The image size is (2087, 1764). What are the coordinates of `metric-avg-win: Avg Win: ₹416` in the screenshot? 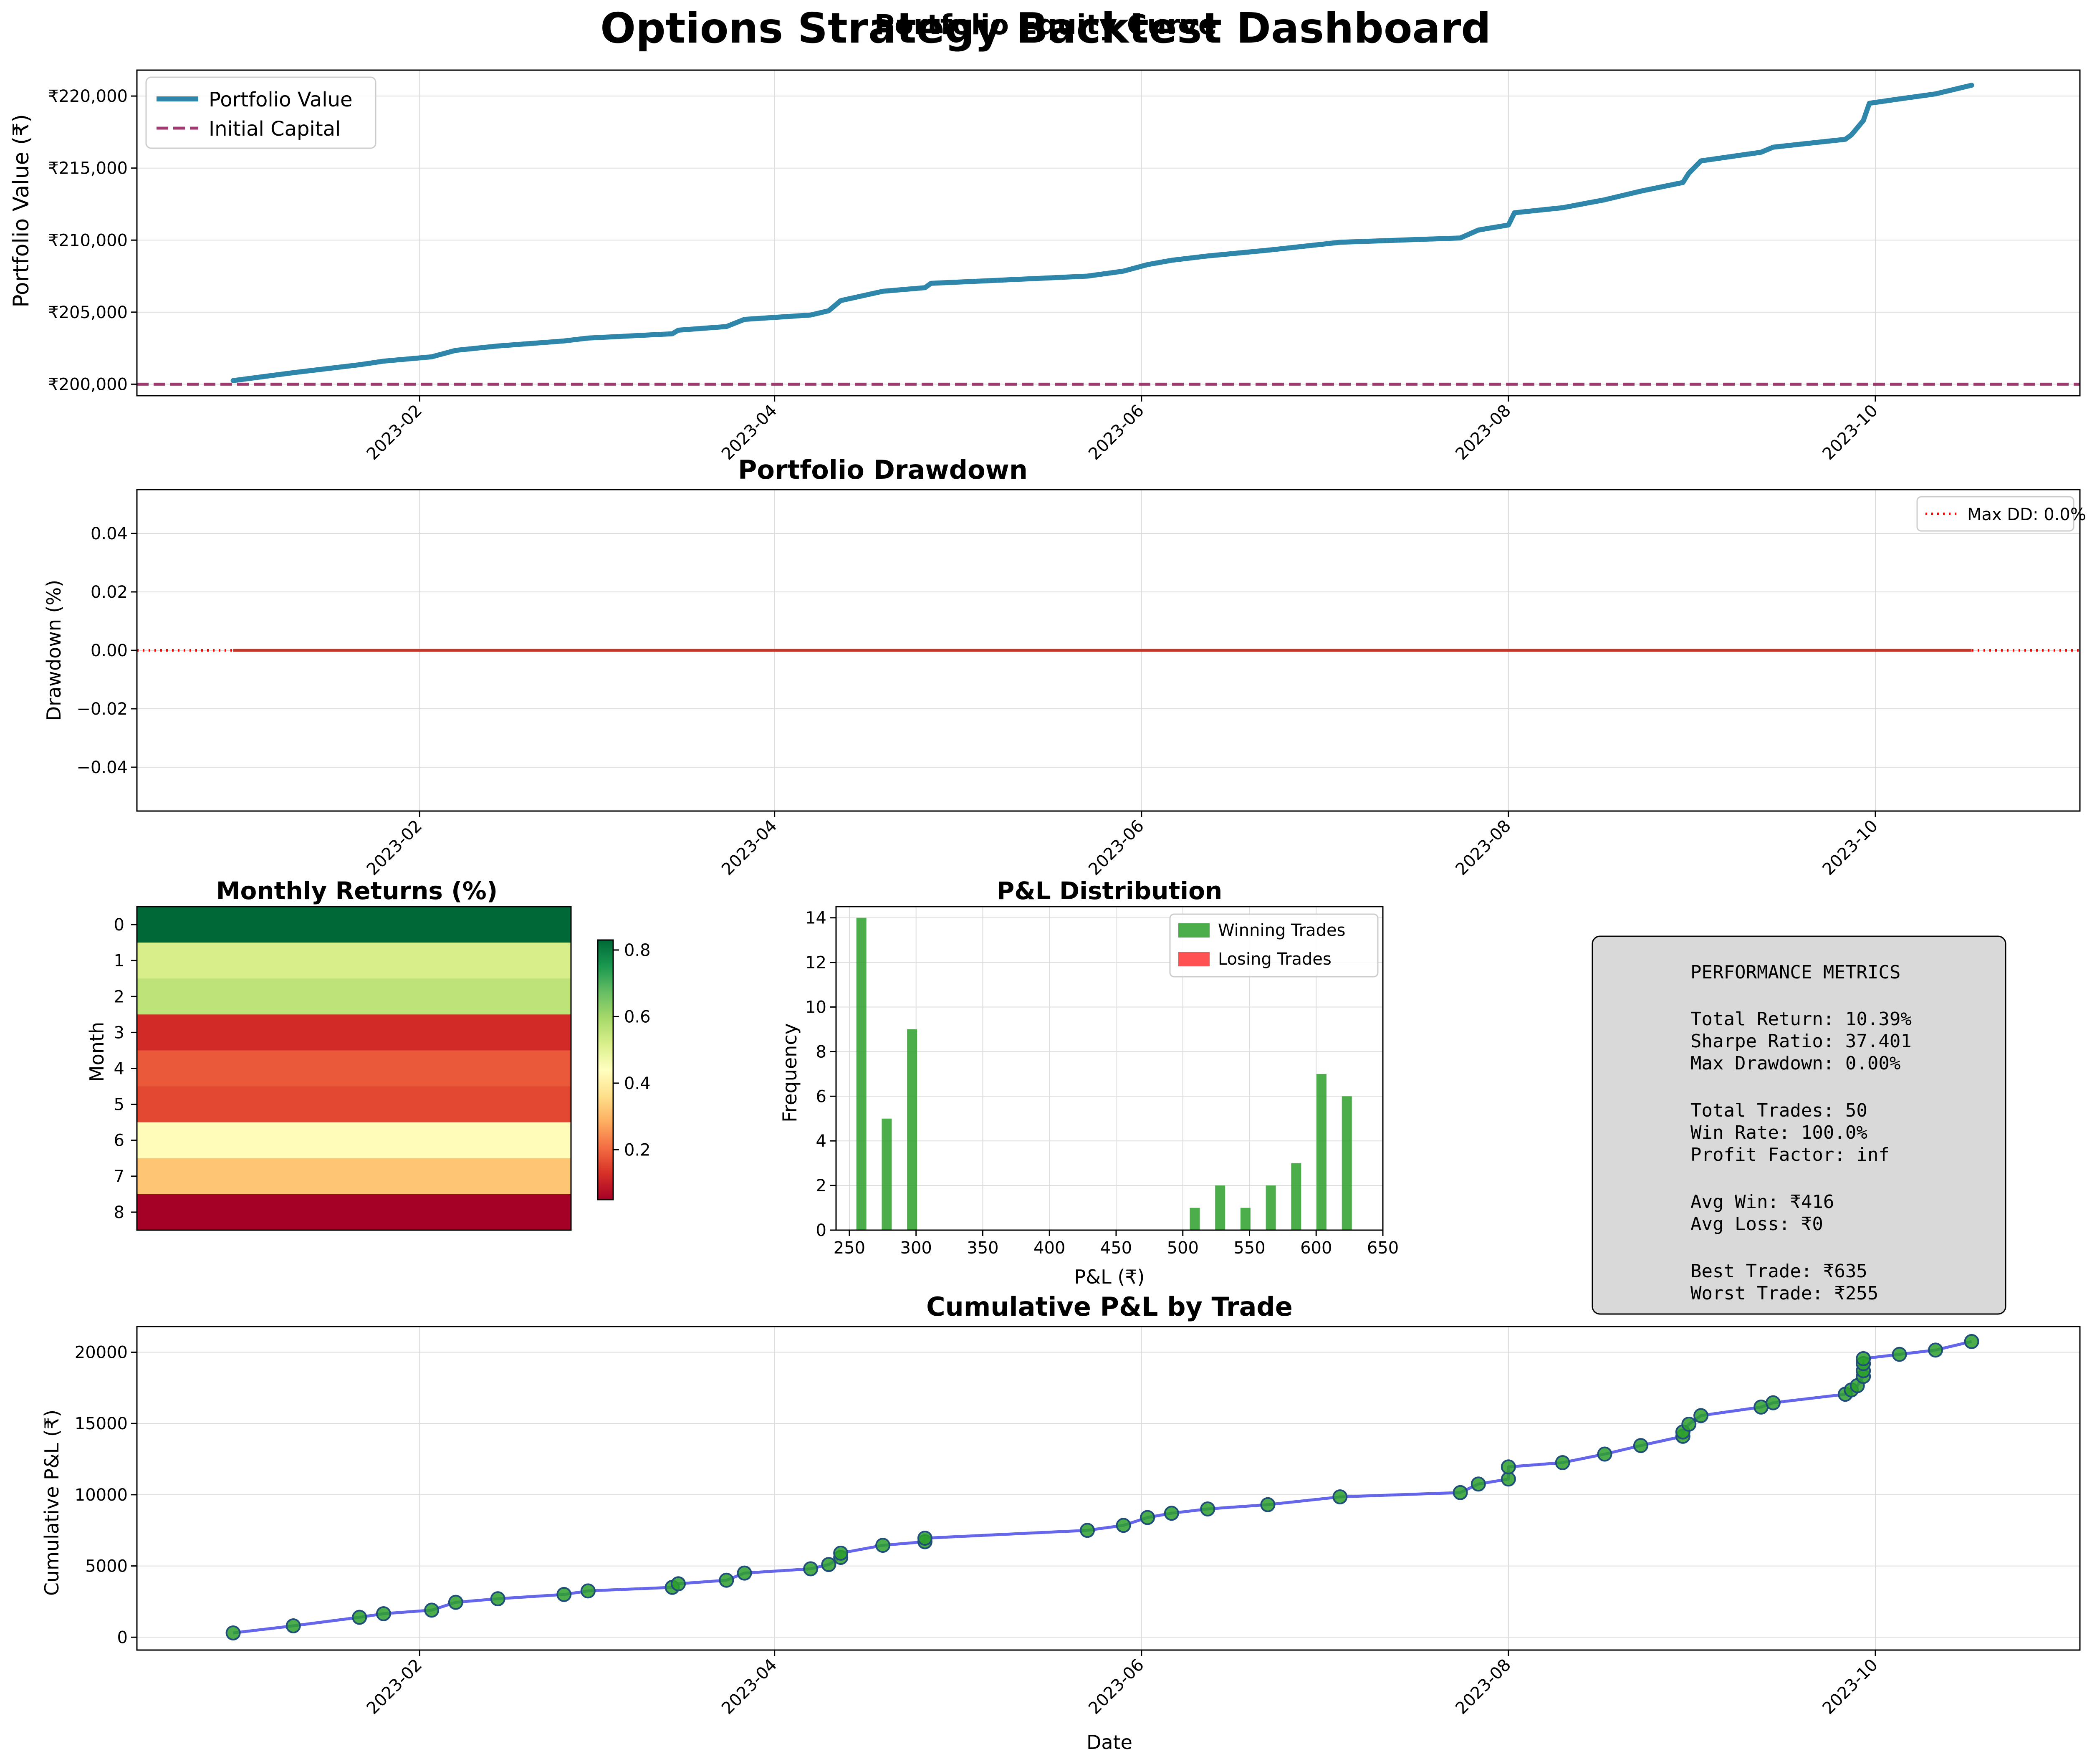 It's located at (1762, 1202).